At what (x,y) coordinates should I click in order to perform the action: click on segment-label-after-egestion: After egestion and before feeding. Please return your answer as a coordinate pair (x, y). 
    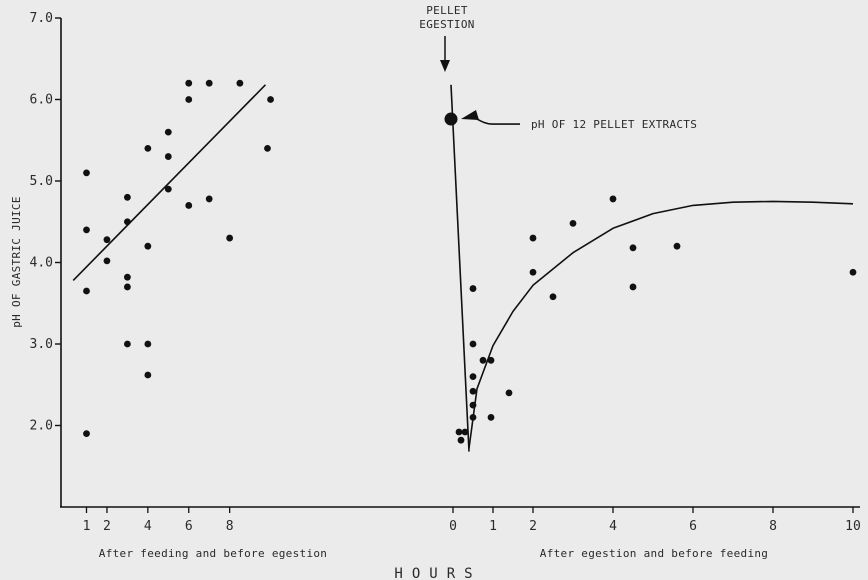
    Looking at the image, I should click on (654, 553).